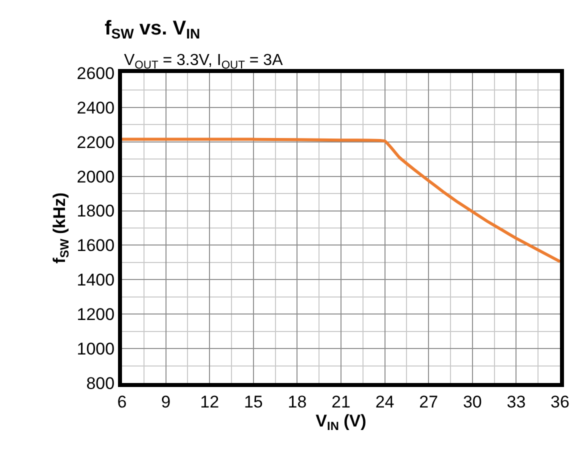  I want to click on x-axis-title: V$_{IN}$ (V), so click(341, 422).